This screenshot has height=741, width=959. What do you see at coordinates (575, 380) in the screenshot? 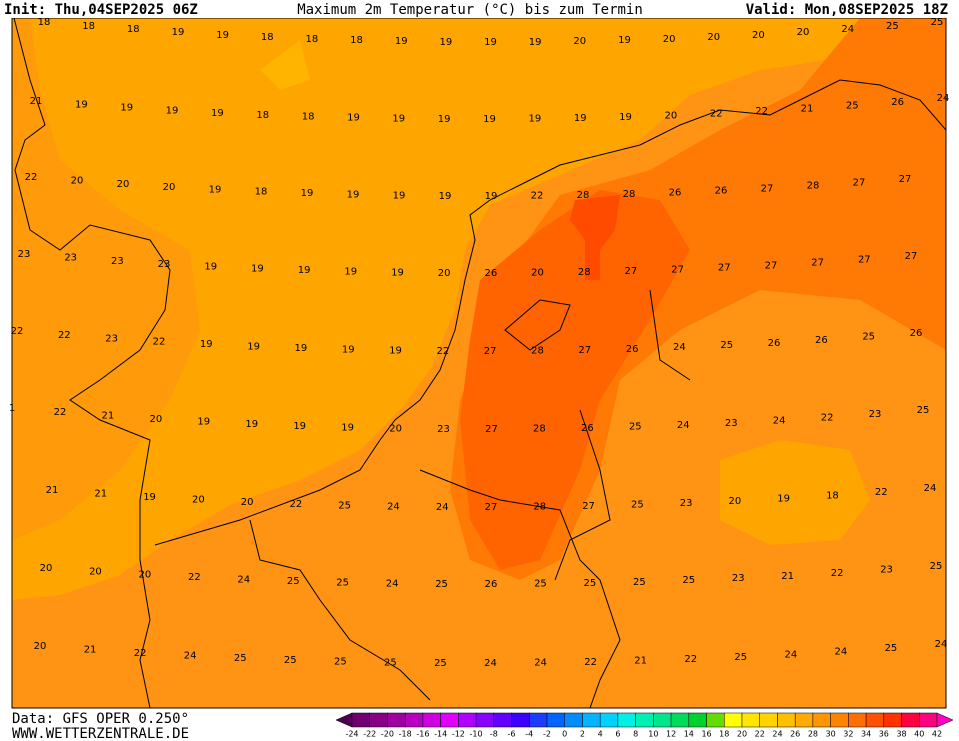
I see `field-hot` at bounding box center [575, 380].